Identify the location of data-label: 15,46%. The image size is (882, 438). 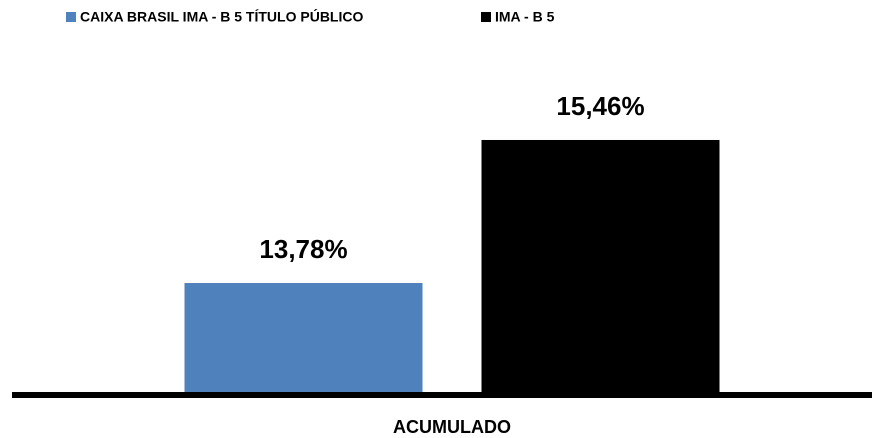
(600, 106).